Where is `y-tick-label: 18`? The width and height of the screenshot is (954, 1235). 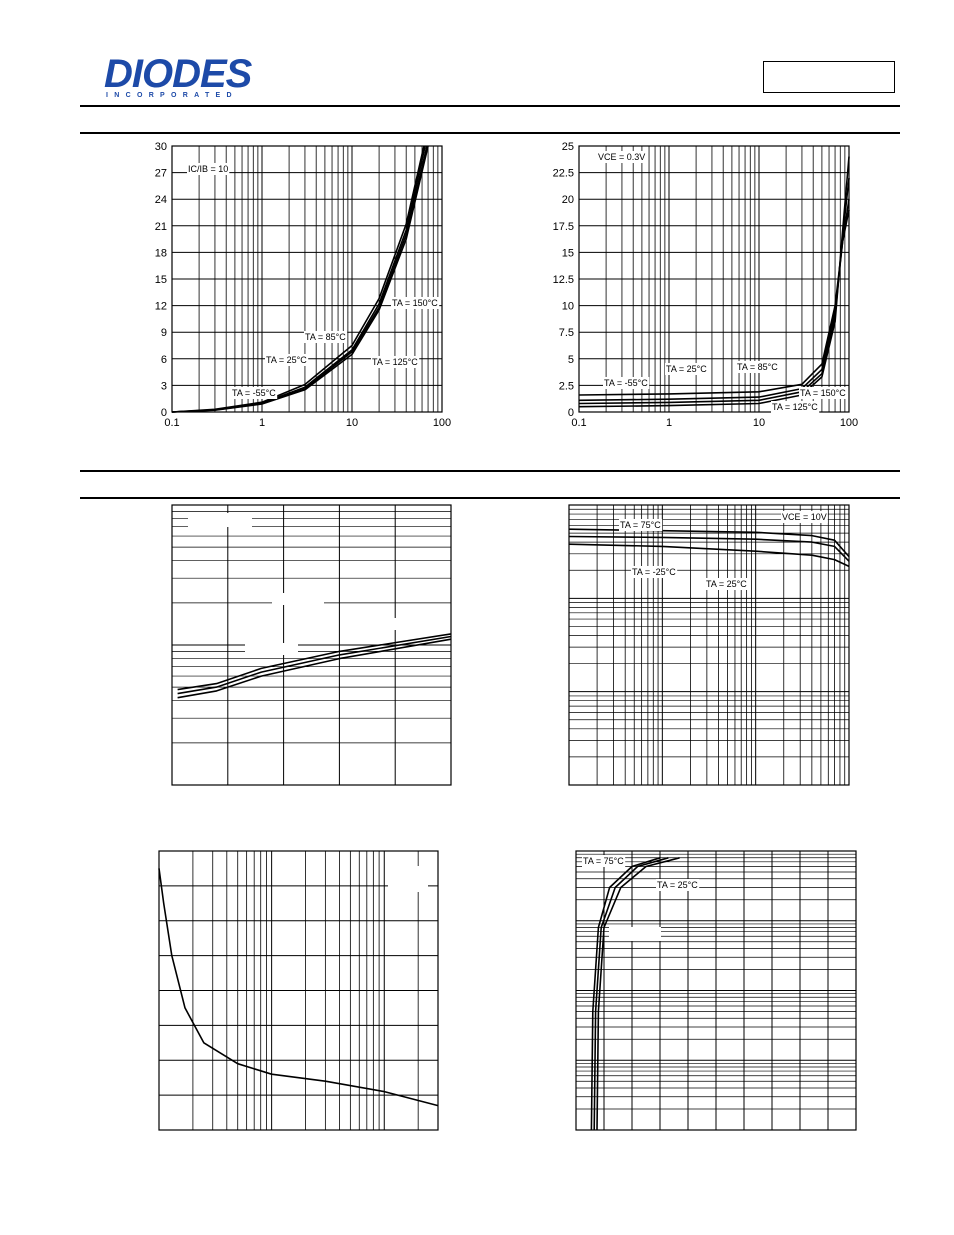
y-tick-label: 18 is located at coordinates (161, 253).